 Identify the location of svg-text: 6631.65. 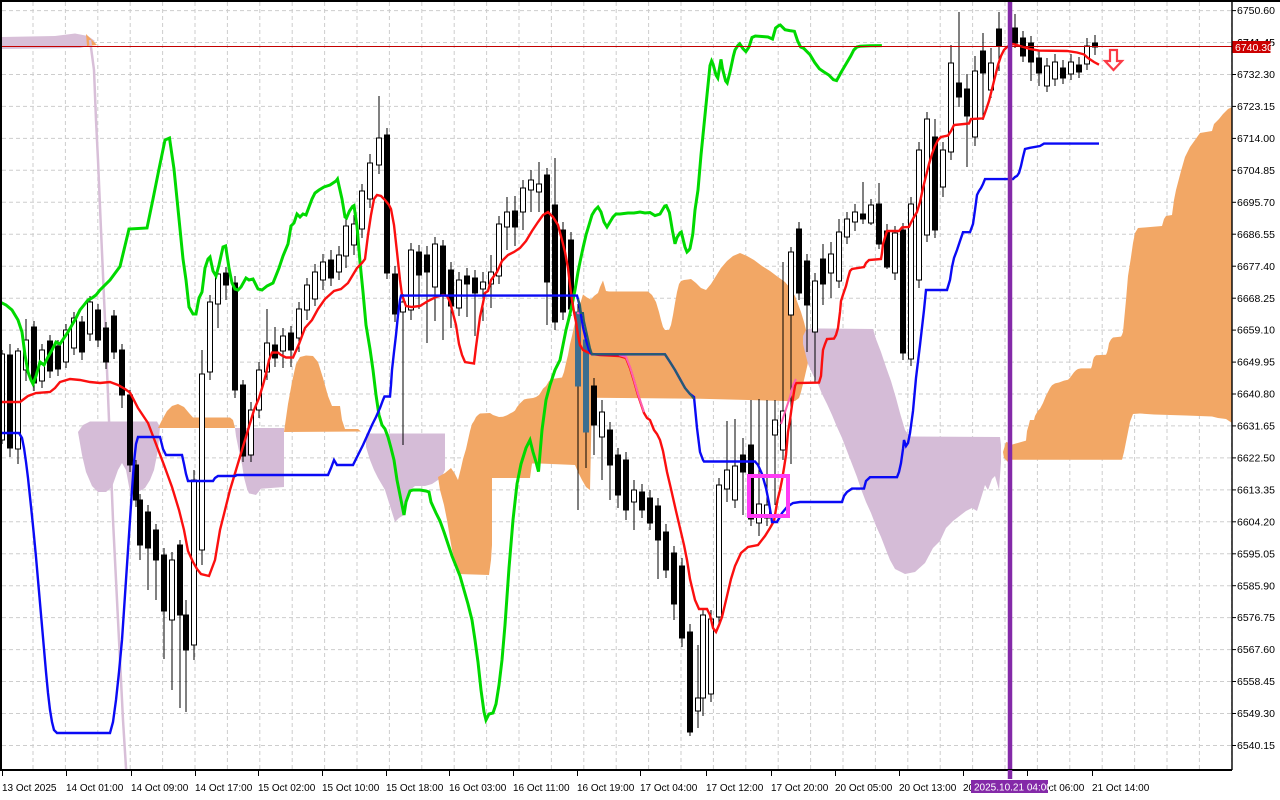
(1256, 427).